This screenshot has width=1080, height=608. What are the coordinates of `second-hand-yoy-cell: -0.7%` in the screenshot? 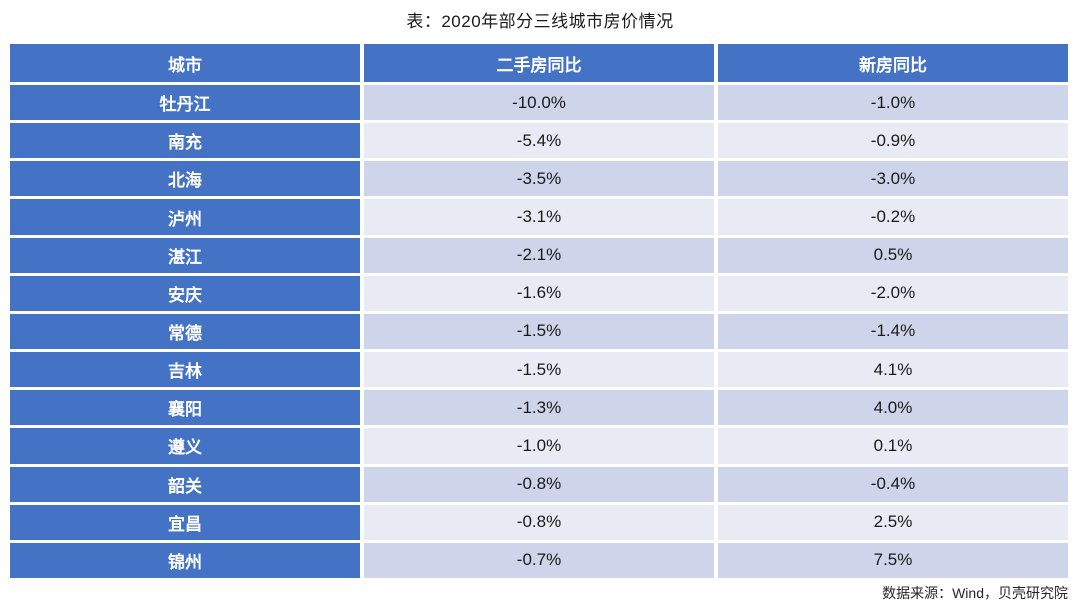 It's located at (539, 560).